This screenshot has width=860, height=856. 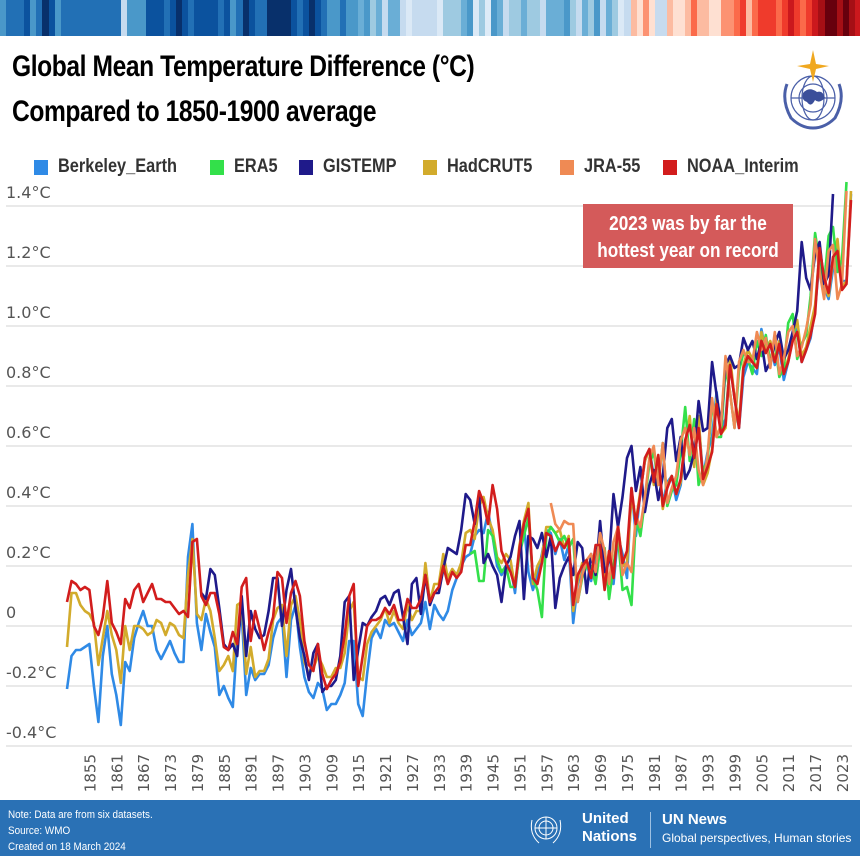 I want to click on x-tick-label: 1975, so click(x=628, y=773).